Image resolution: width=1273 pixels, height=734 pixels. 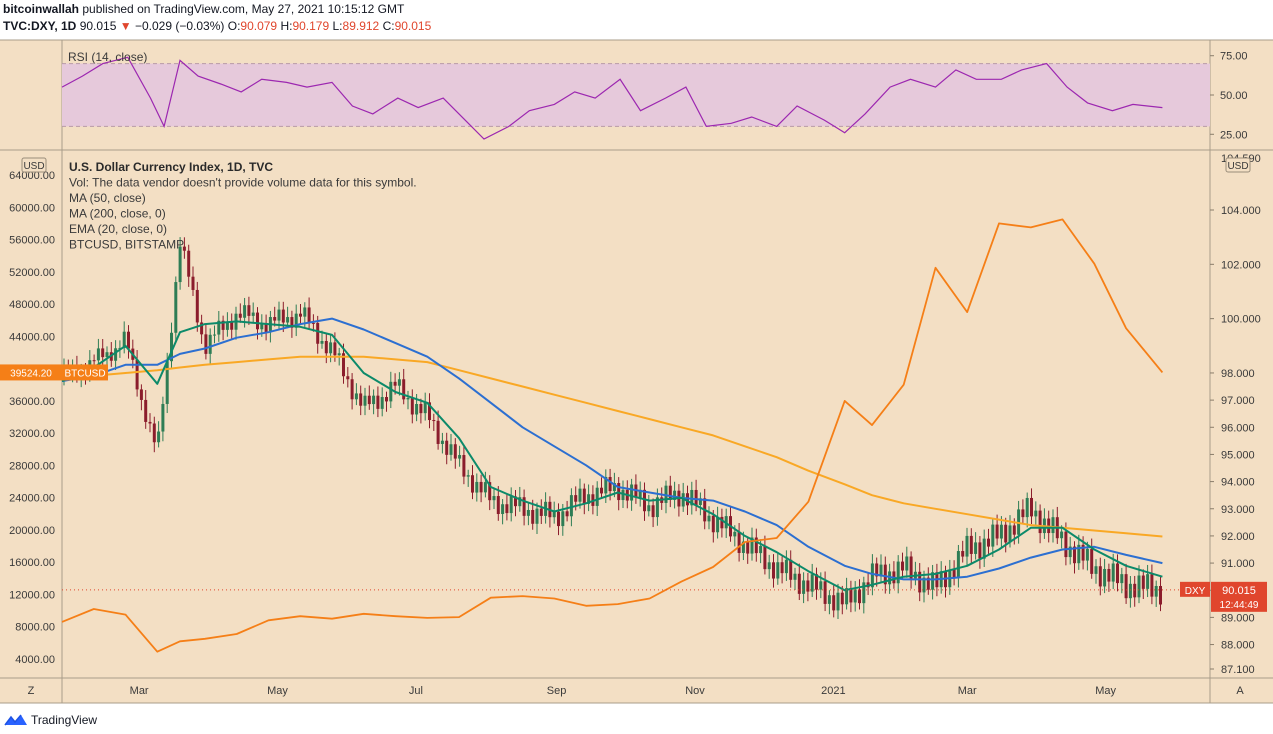 What do you see at coordinates (413, 26) in the screenshot?
I see `close-value: 90.015` at bounding box center [413, 26].